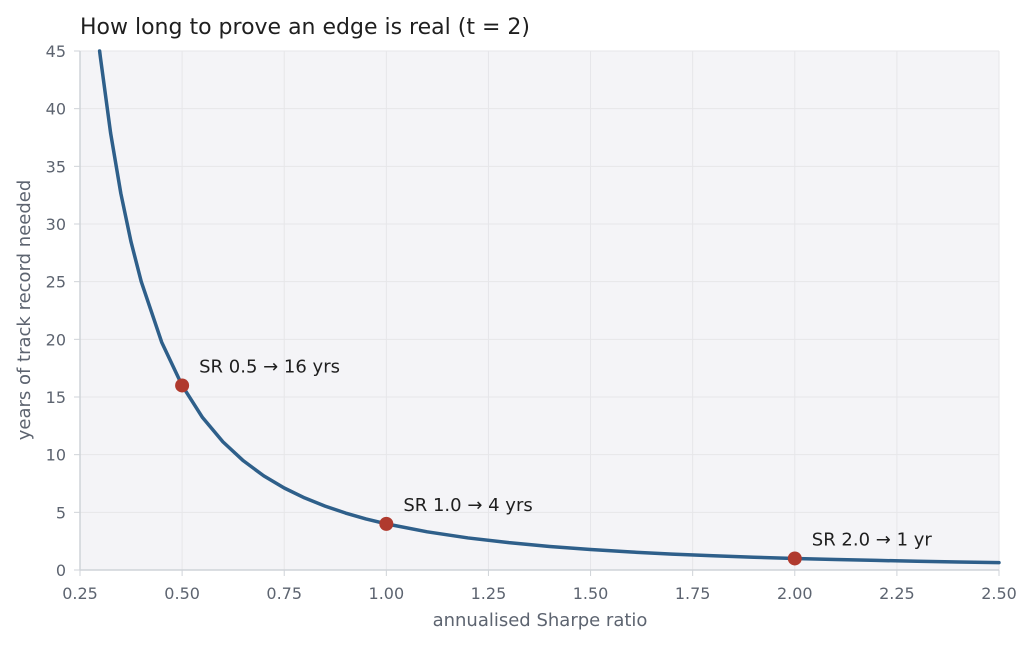  Describe the element at coordinates (182, 593) in the screenshot. I see `x-tick-label: 0.50` at that location.